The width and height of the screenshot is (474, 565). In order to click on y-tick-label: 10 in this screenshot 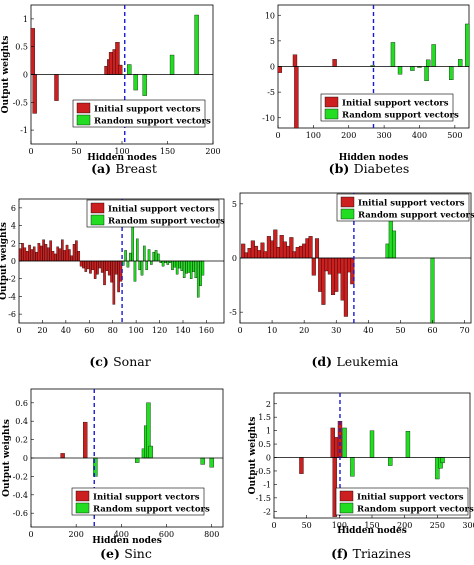, I will do `click(270, 15)`.